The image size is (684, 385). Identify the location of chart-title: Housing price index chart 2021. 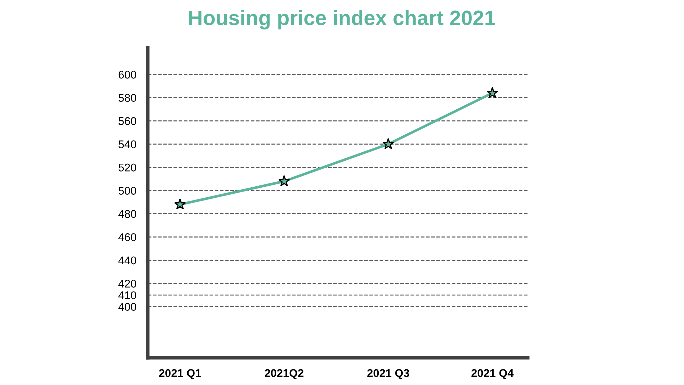
(342, 20).